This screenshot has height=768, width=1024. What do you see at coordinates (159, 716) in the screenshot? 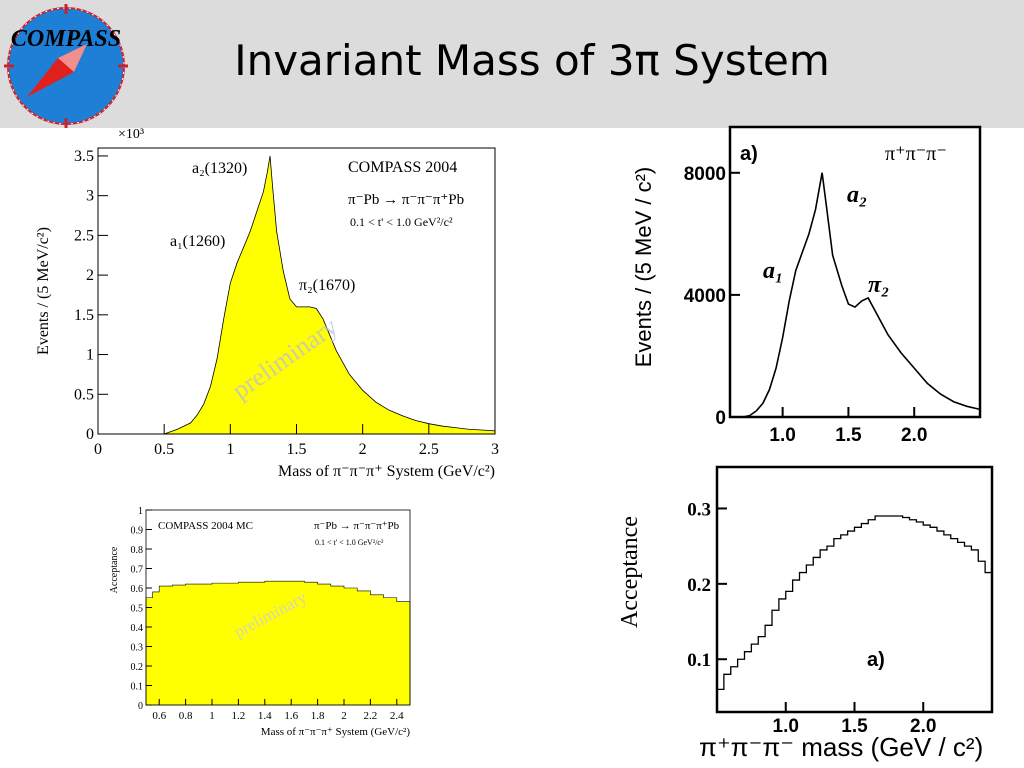
I see `x-tick-label: 0.6` at bounding box center [159, 716].